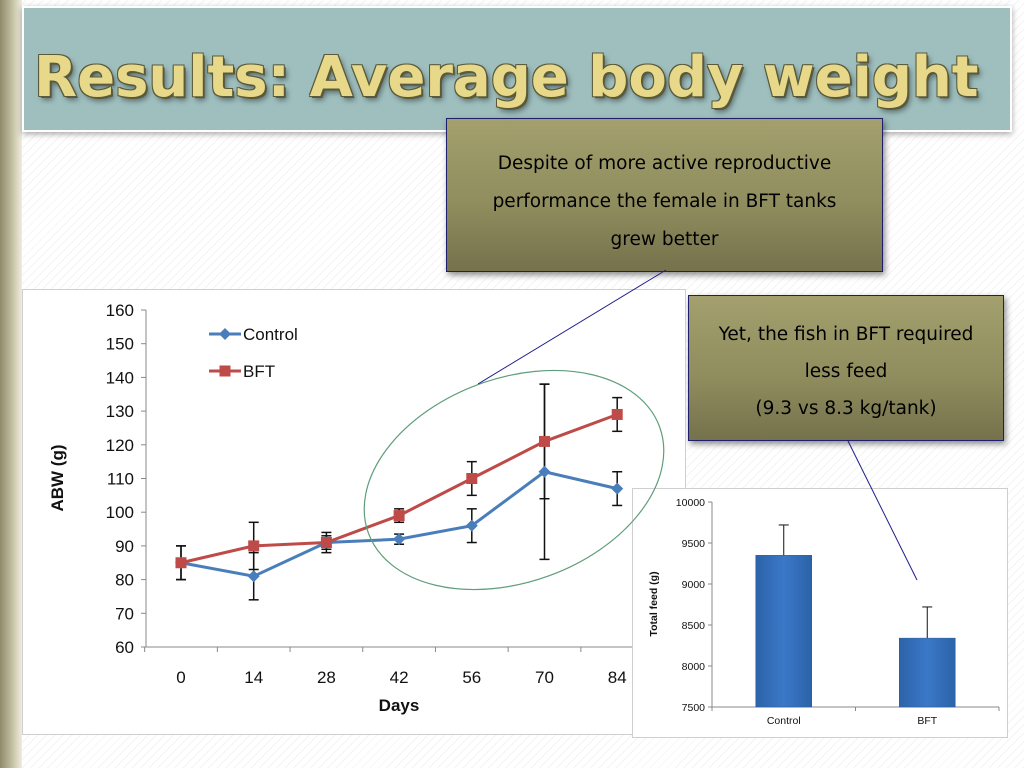 This screenshot has height=768, width=1024. What do you see at coordinates (506, 77) in the screenshot?
I see `slide-title: Results: Average body weight` at bounding box center [506, 77].